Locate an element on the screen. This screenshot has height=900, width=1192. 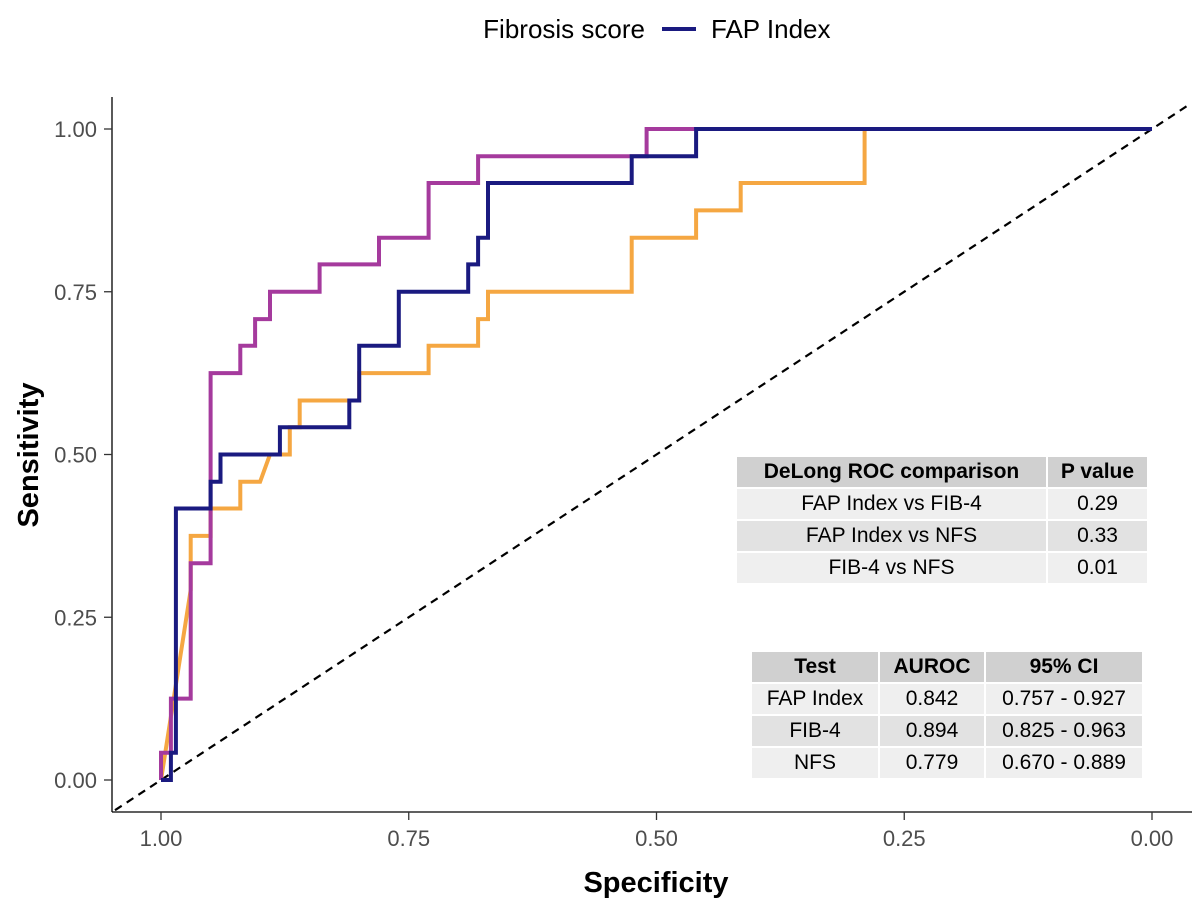
table-row: FAP Index vs FIB-4 0.29 is located at coordinates (942, 504).